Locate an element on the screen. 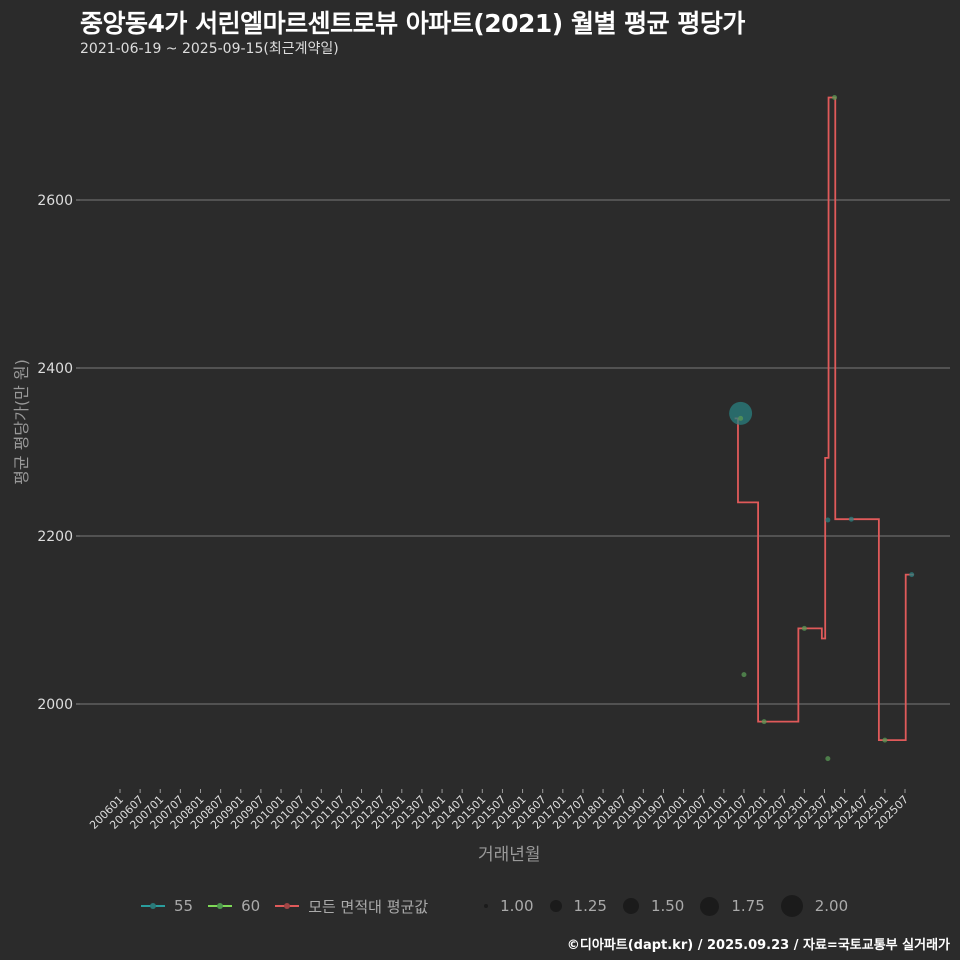 The height and width of the screenshot is (960, 960). y-tick-label: 2600 is located at coordinates (55, 201).